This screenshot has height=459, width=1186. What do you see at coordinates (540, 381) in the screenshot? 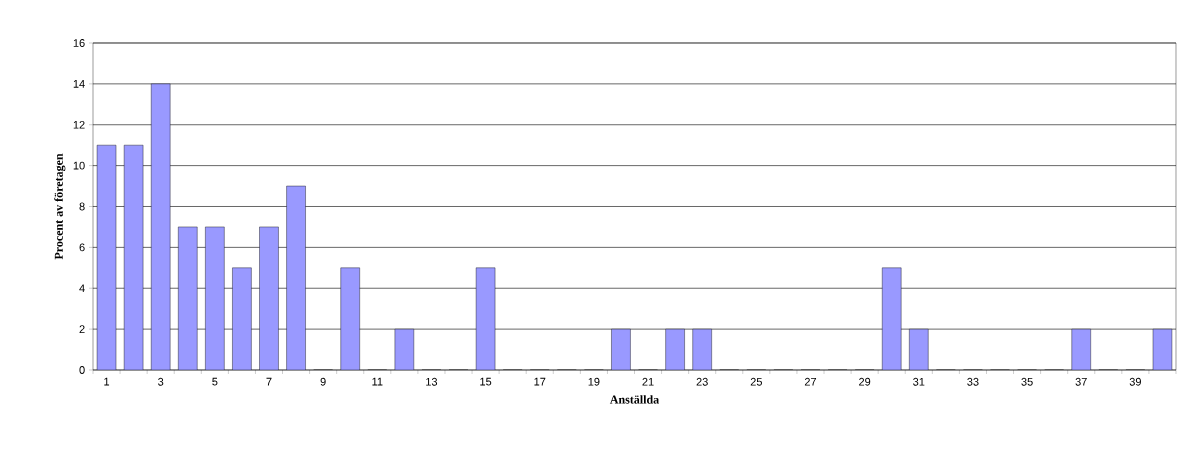
I see `x-tick-label: 17` at bounding box center [540, 381].